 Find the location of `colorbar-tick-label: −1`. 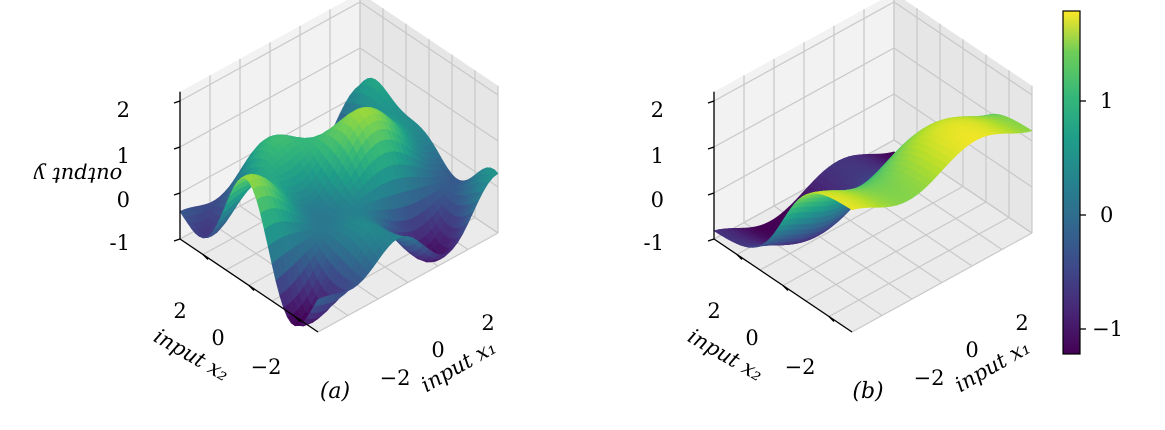

colorbar-tick-label: −1 is located at coordinates (1107, 329).